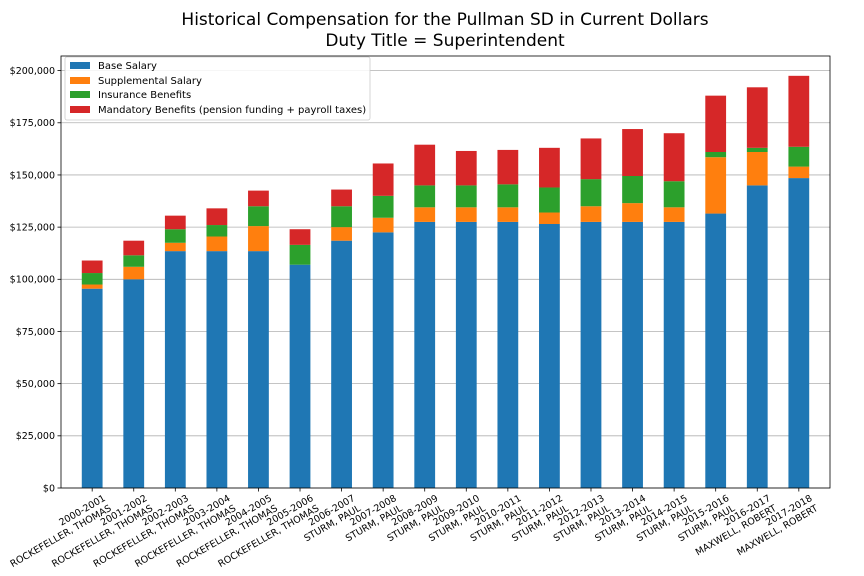  I want to click on y-tick-label: $25,000, so click(35, 436).